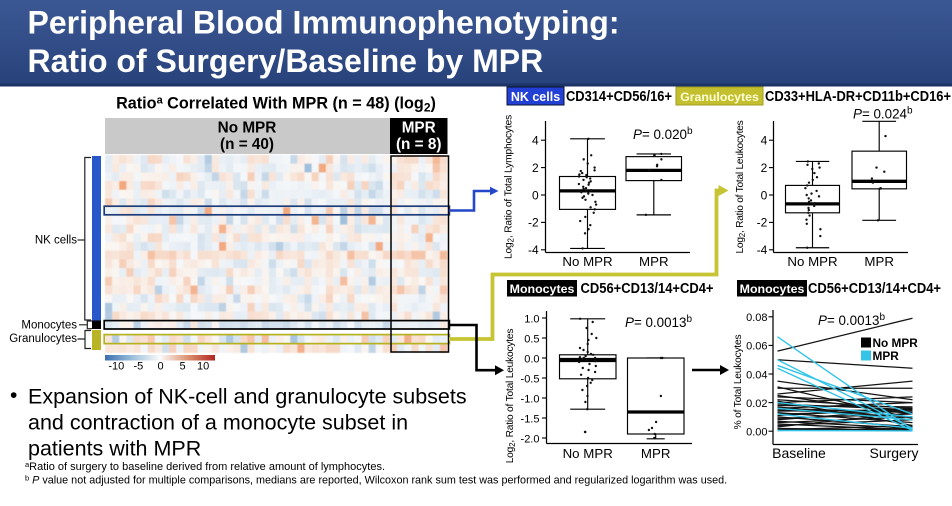 This screenshot has width=952, height=506. Describe the element at coordinates (247, 144) in the screenshot. I see `svg-text: (n = 40)` at that location.